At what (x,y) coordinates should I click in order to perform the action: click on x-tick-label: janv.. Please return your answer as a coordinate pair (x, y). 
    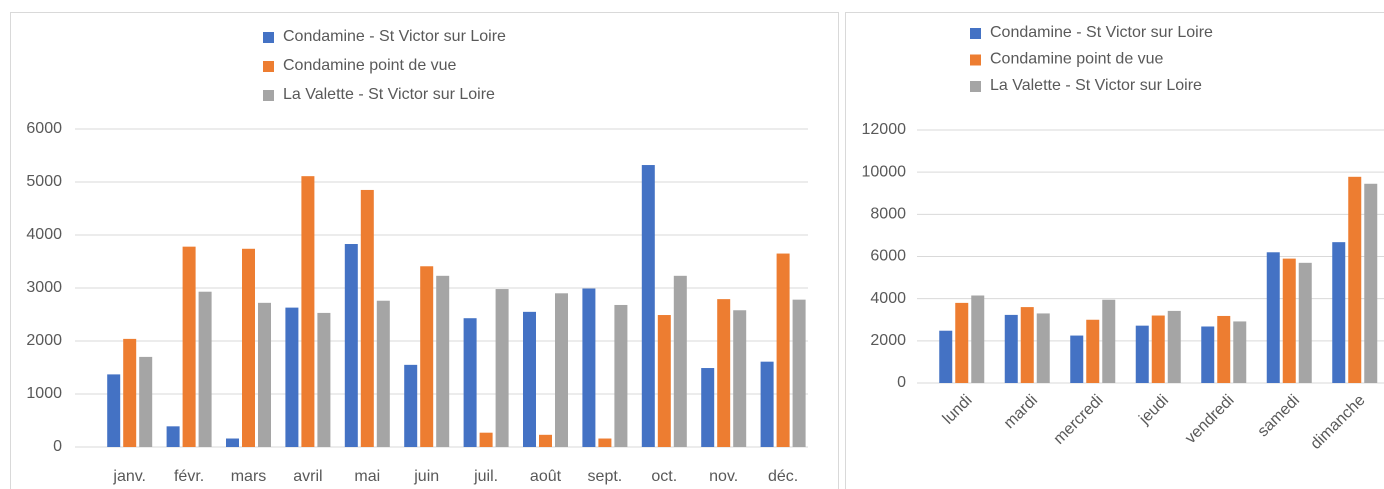
    Looking at the image, I should click on (129, 476).